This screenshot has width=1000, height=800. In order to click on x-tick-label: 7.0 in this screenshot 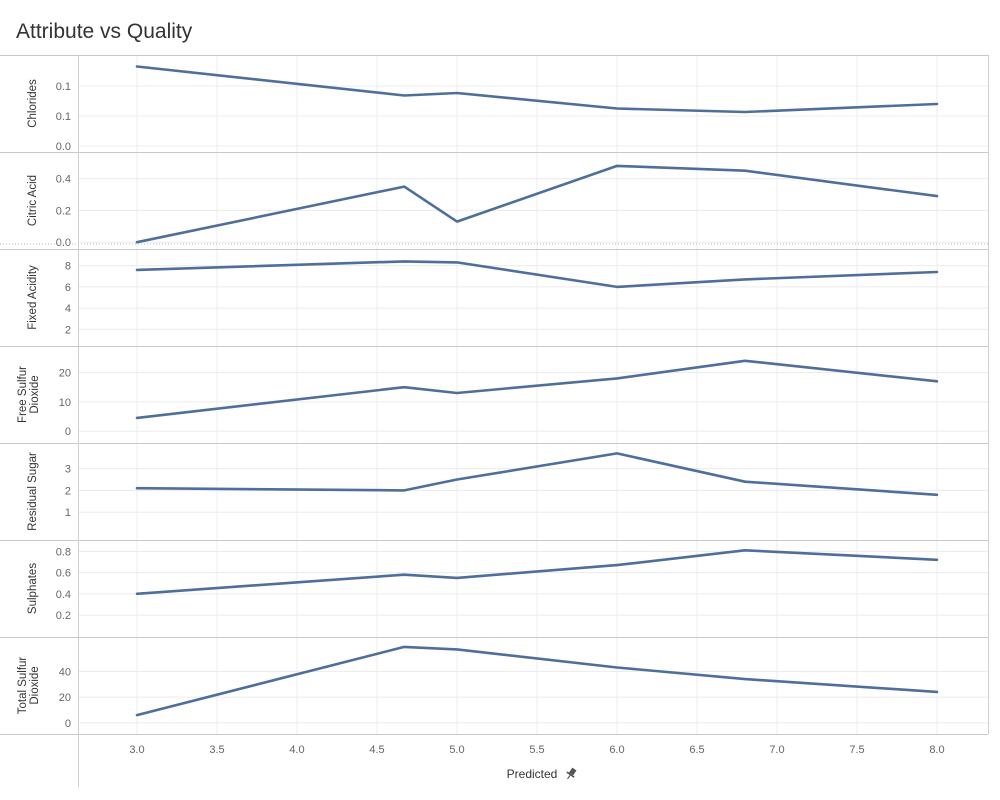, I will do `click(776, 750)`.